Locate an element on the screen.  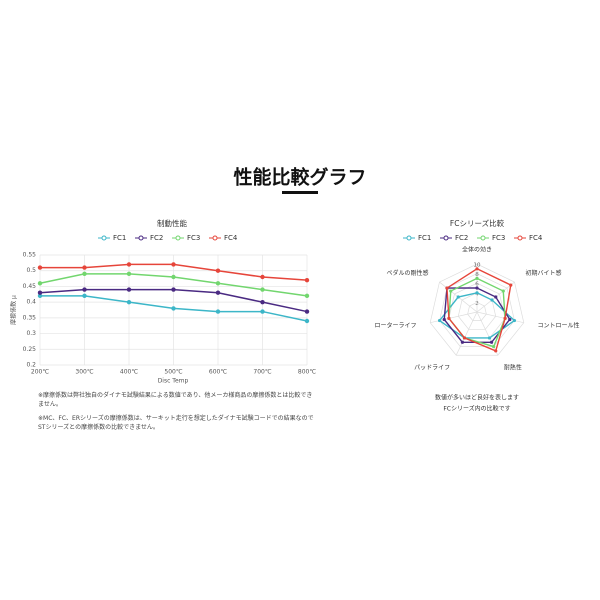
chart-title: 制動性能 is located at coordinates (172, 223).